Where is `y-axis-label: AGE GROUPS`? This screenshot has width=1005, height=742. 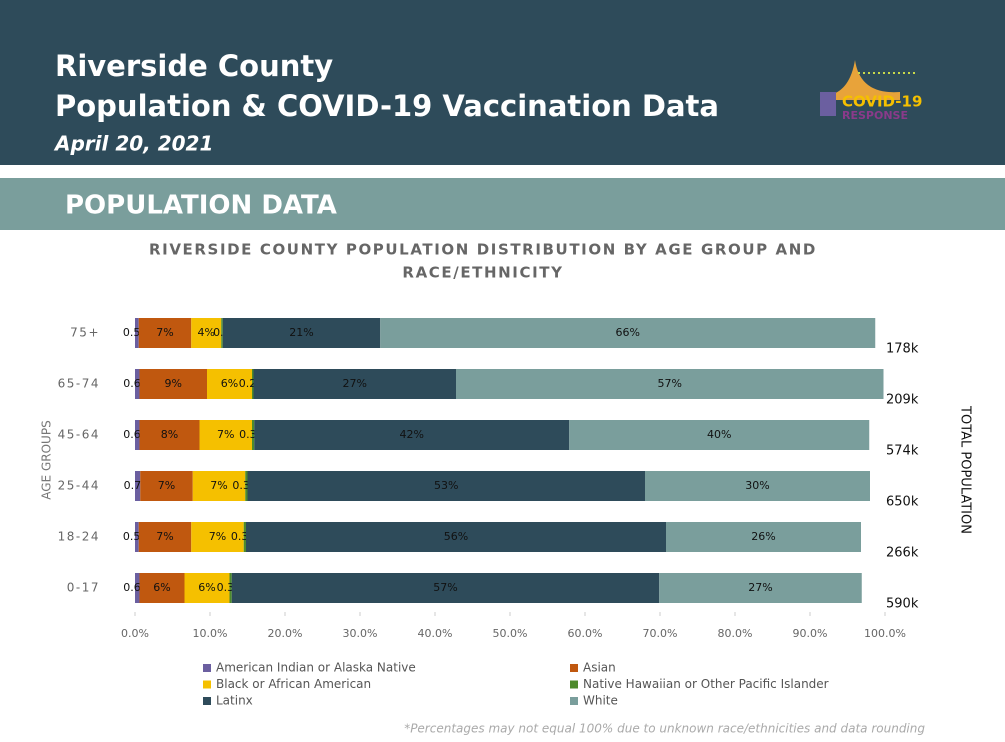 y-axis-label: AGE GROUPS is located at coordinates (47, 459).